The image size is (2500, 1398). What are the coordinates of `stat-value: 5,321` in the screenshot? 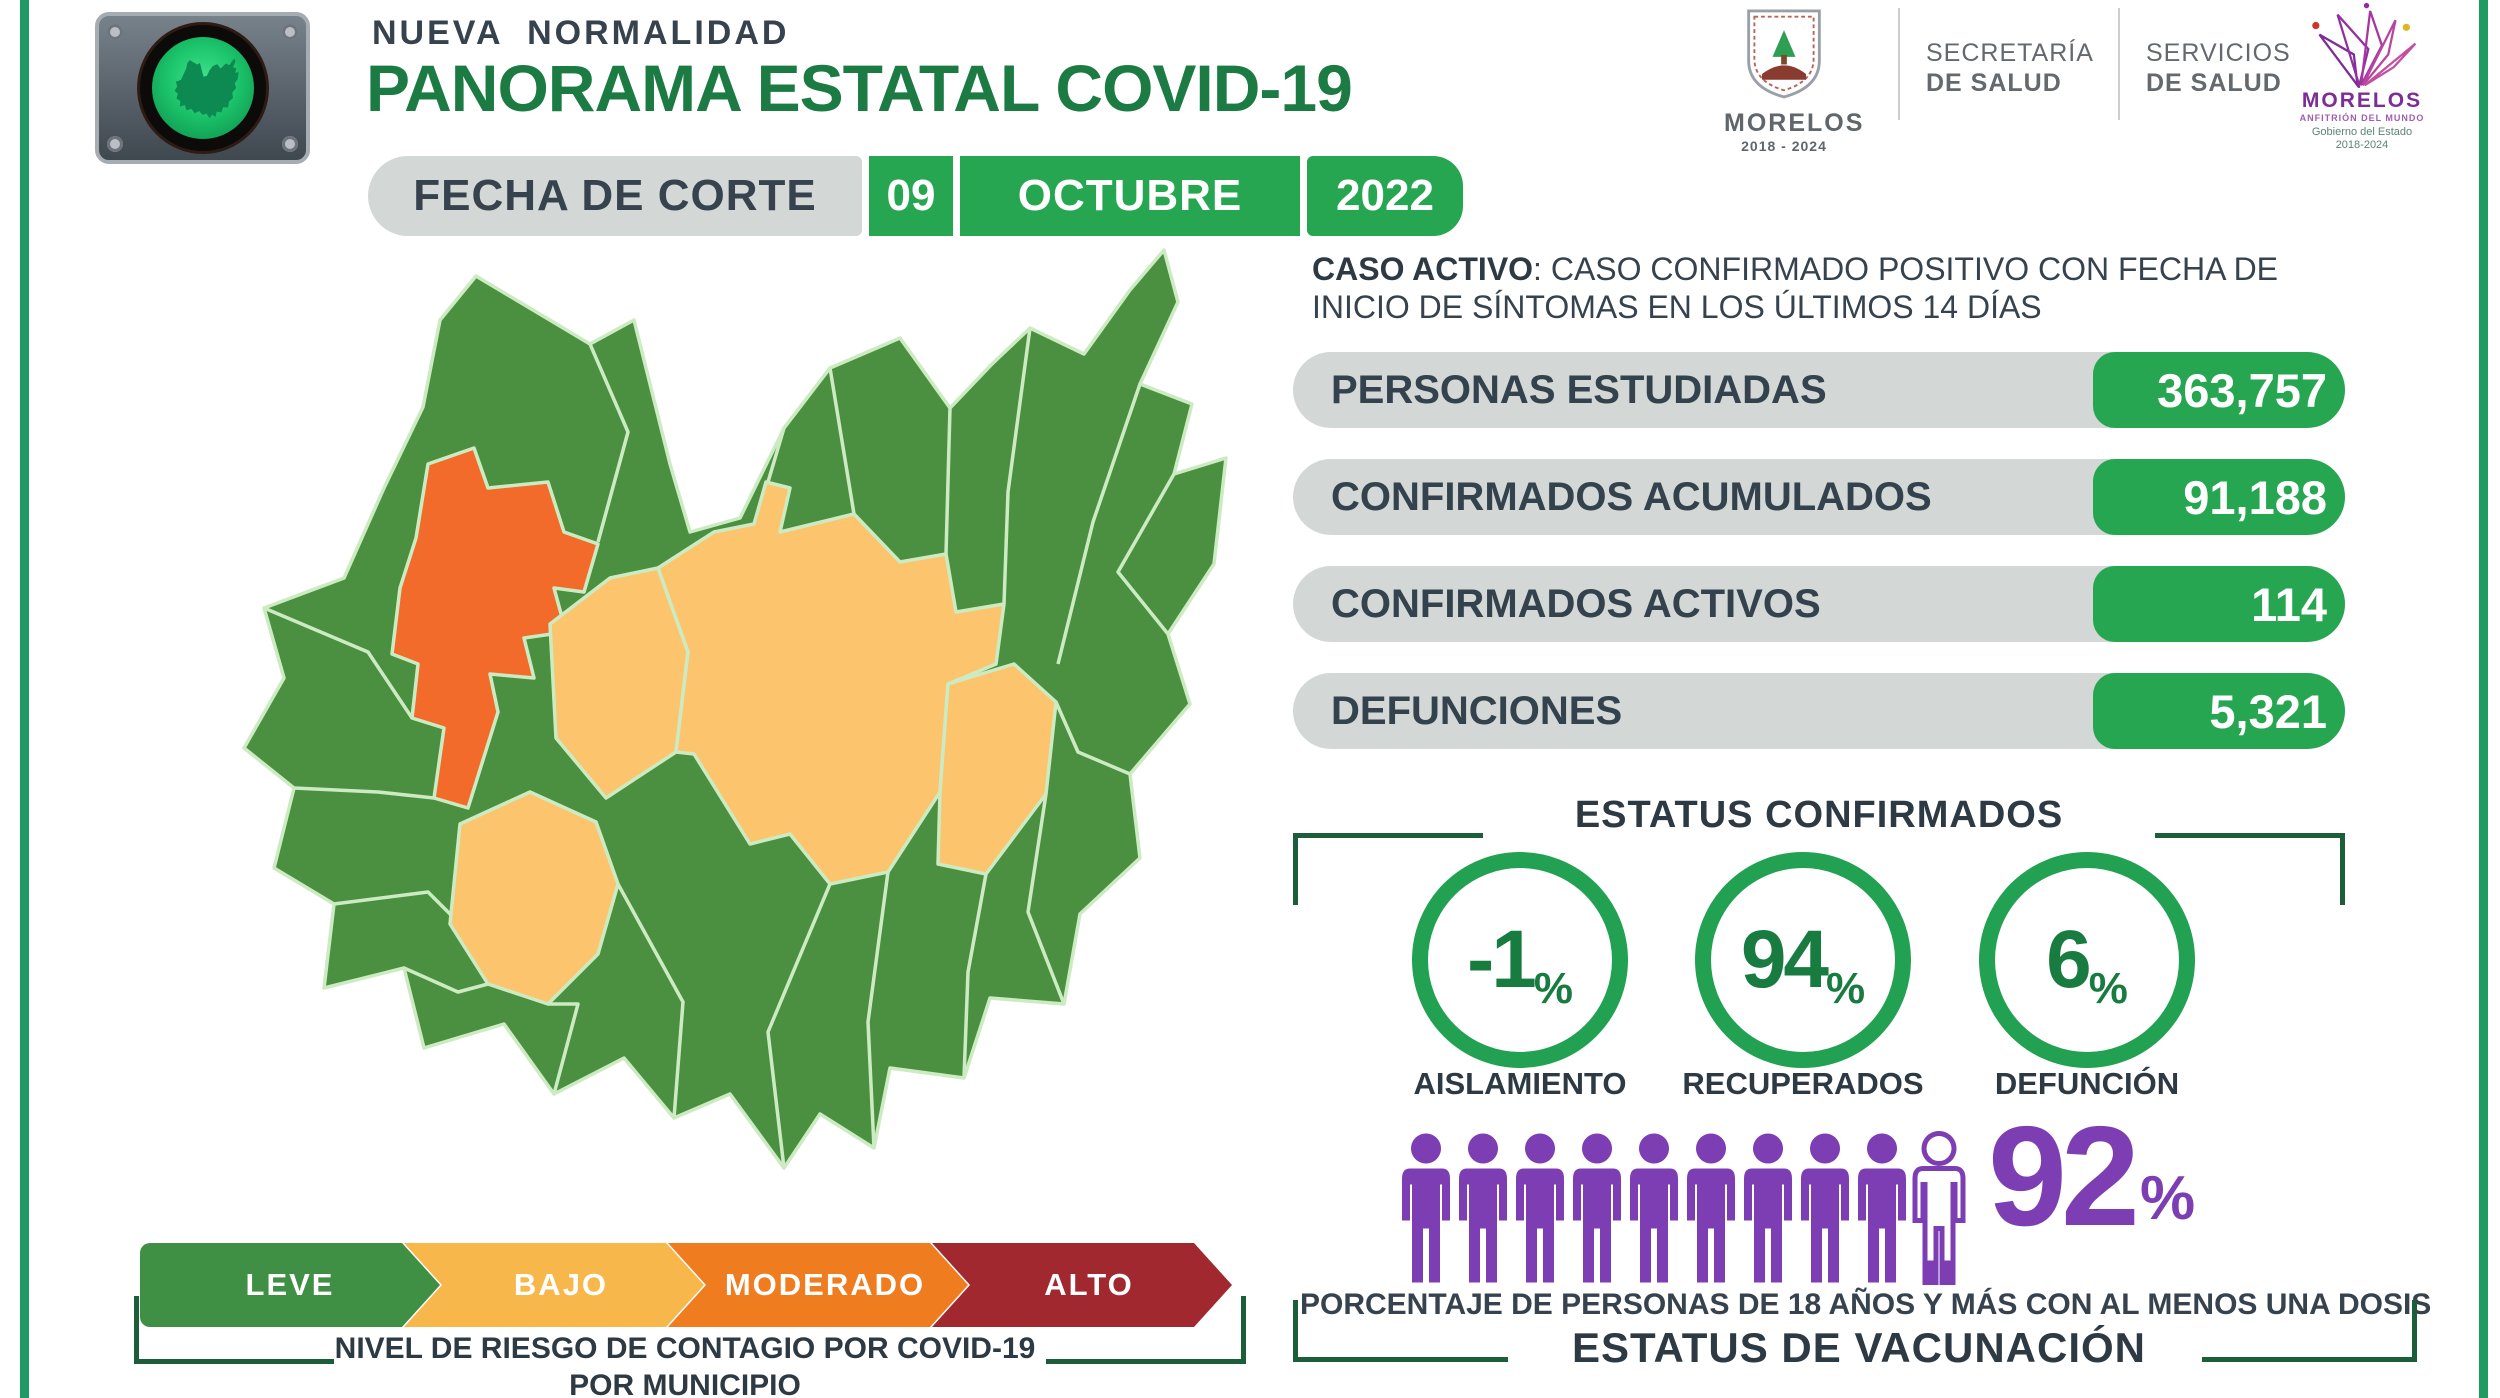 It's located at (2219, 711).